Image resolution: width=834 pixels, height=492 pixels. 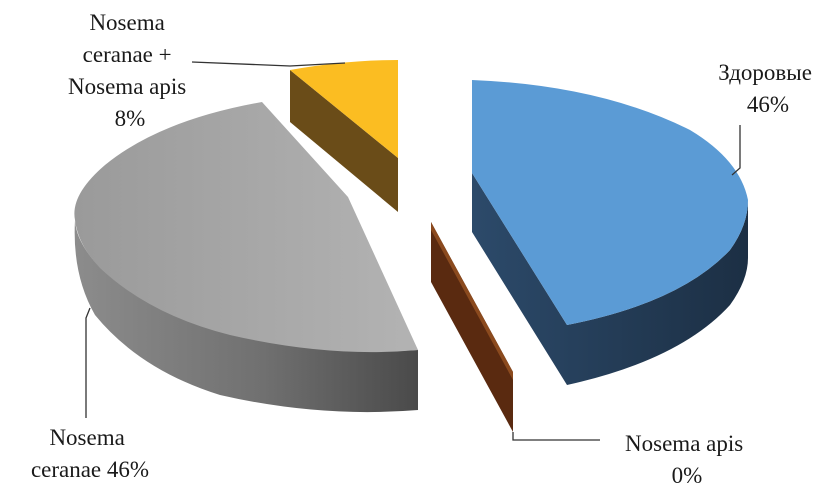 I want to click on slice-side-nosema-apis, so click(x=472, y=327).